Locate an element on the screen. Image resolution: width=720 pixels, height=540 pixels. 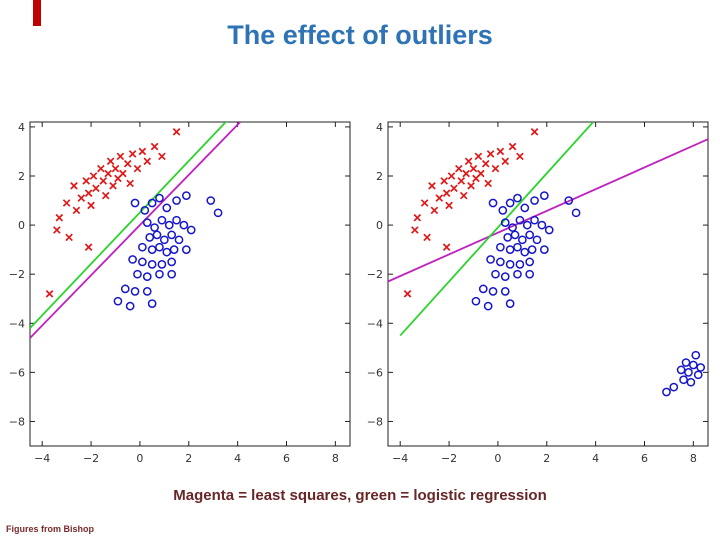
footer-credit: Figures from Bishop is located at coordinates (50, 529).